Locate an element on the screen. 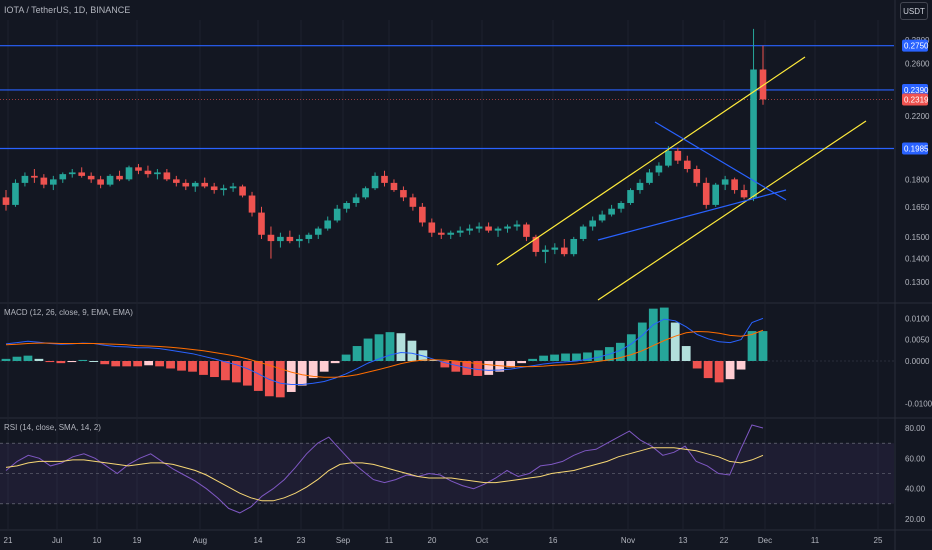 This screenshot has width=932, height=550. channel-upper-line is located at coordinates (651, 161).